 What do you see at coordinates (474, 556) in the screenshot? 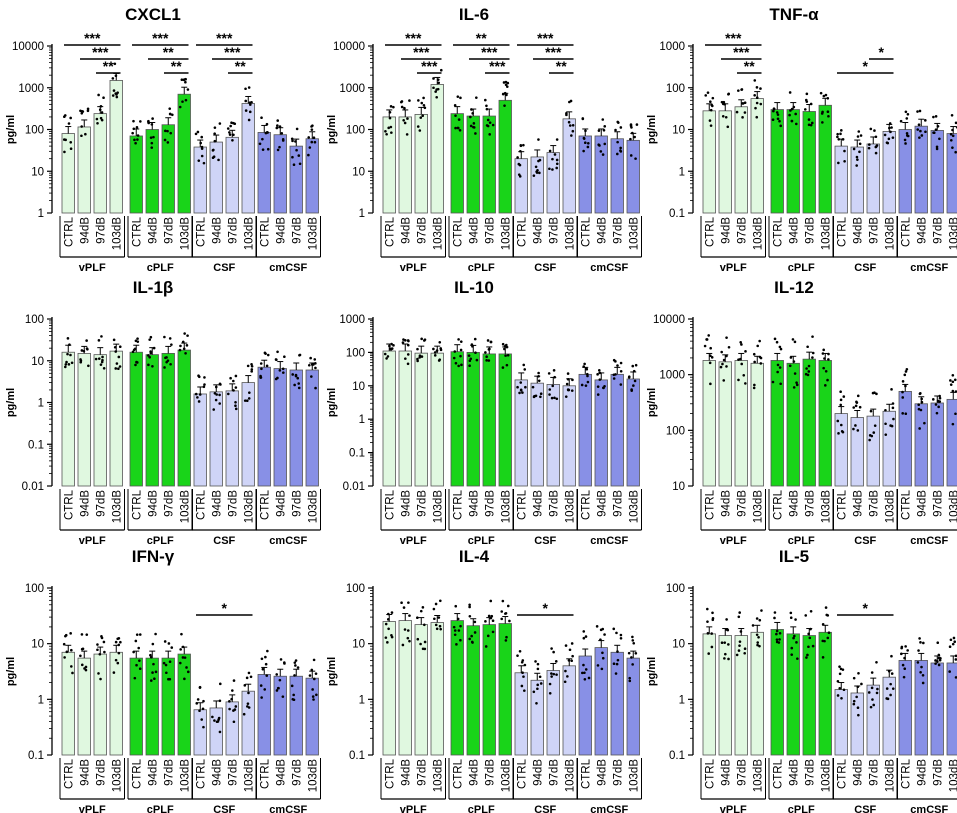
I see `chart-title: IL-4` at bounding box center [474, 556].